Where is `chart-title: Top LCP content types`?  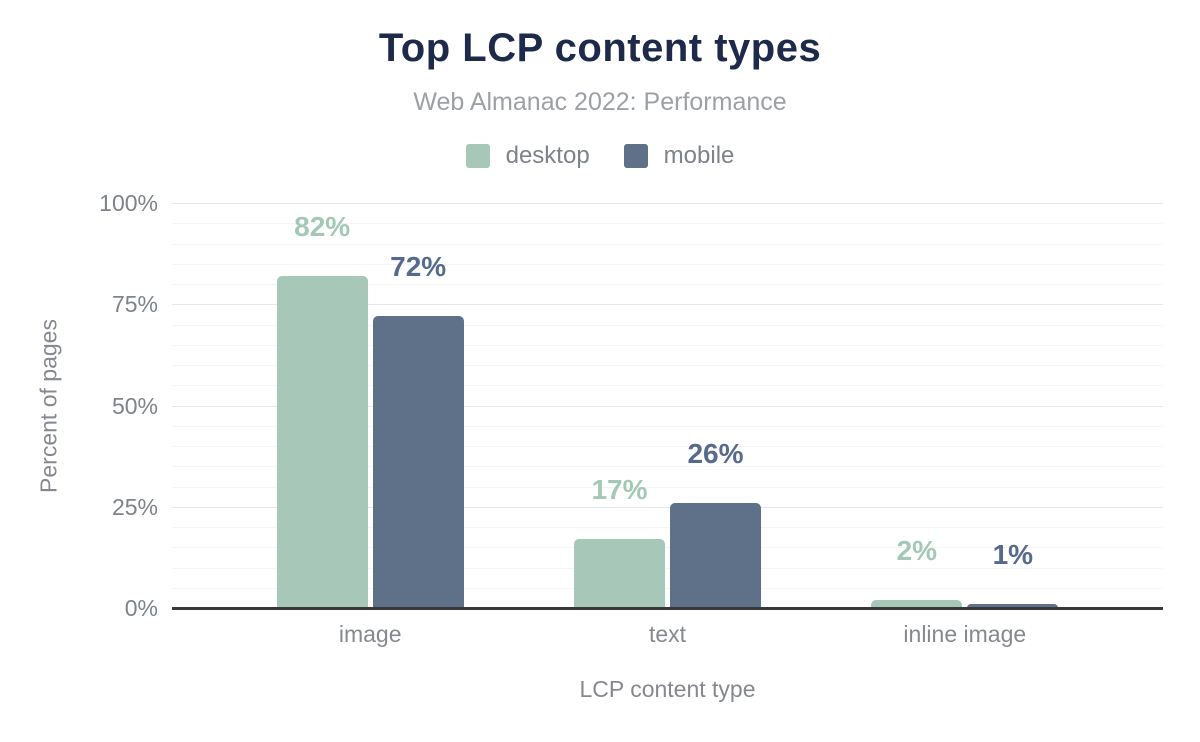
chart-title: Top LCP content types is located at coordinates (600, 48).